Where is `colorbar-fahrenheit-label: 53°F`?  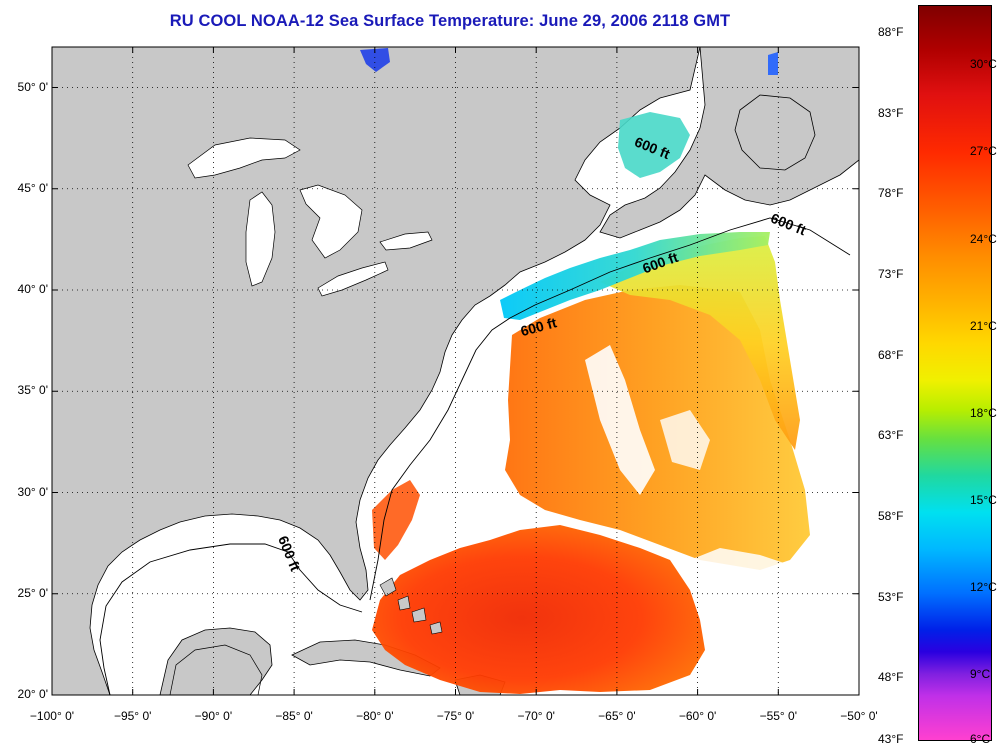
colorbar-fahrenheit-label: 53°F is located at coordinates (891, 596).